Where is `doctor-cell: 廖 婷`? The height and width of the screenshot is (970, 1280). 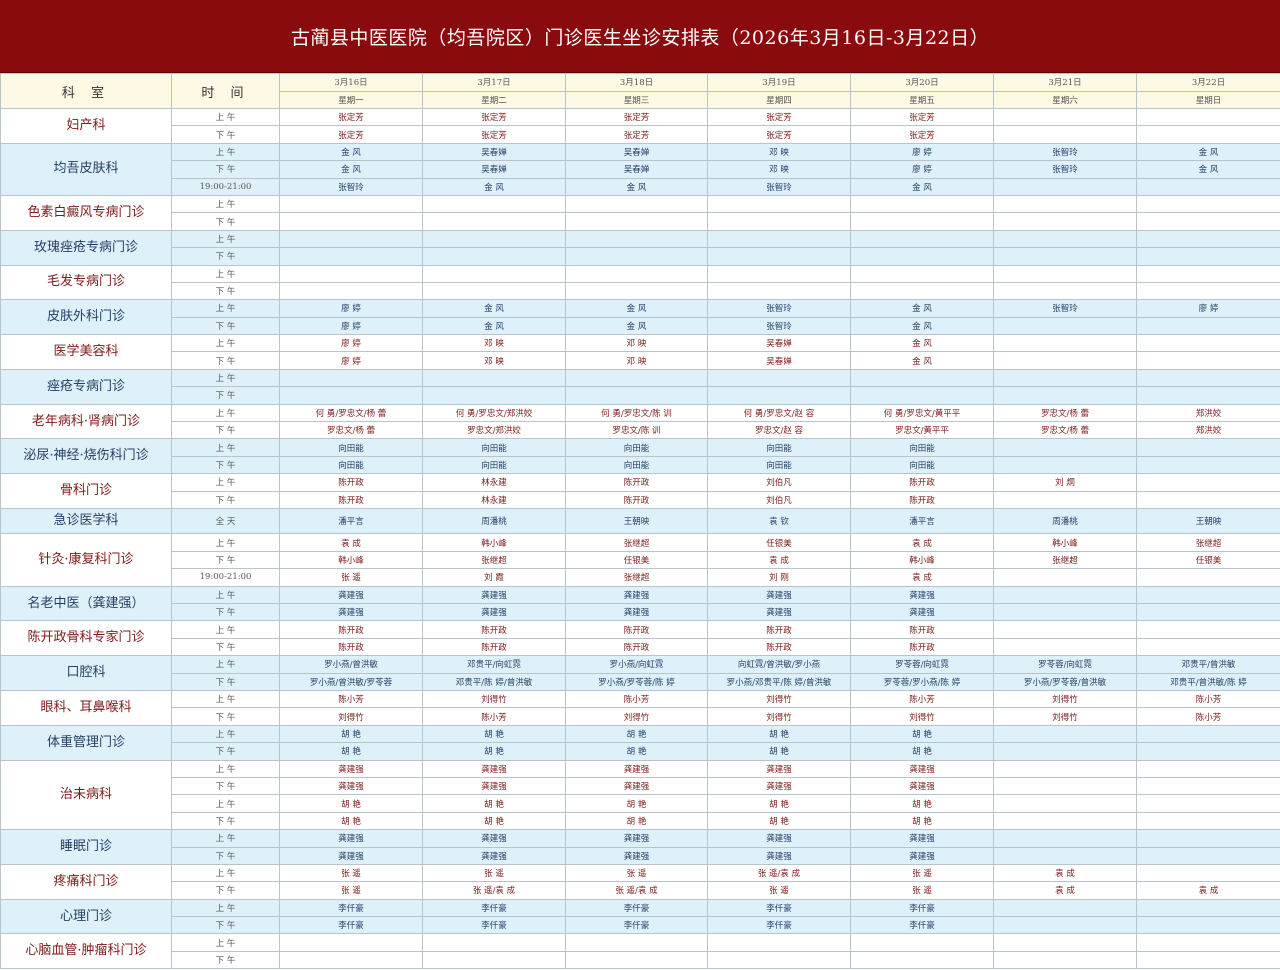
doctor-cell: 廖 婷 is located at coordinates (1208, 308).